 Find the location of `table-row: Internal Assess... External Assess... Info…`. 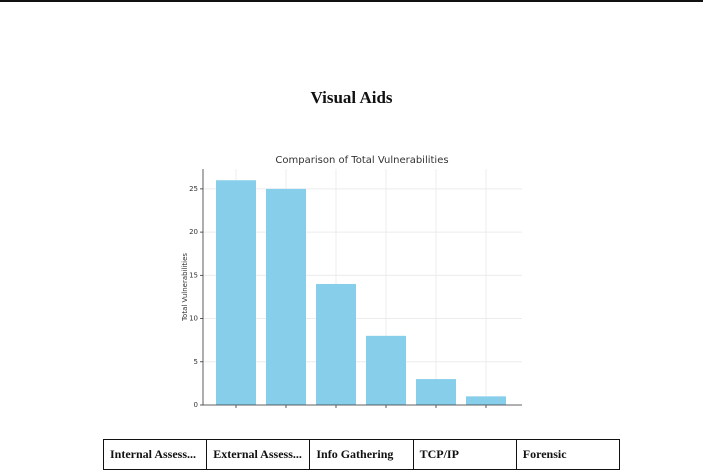

table-row: Internal Assess... External Assess... Info… is located at coordinates (361, 454).